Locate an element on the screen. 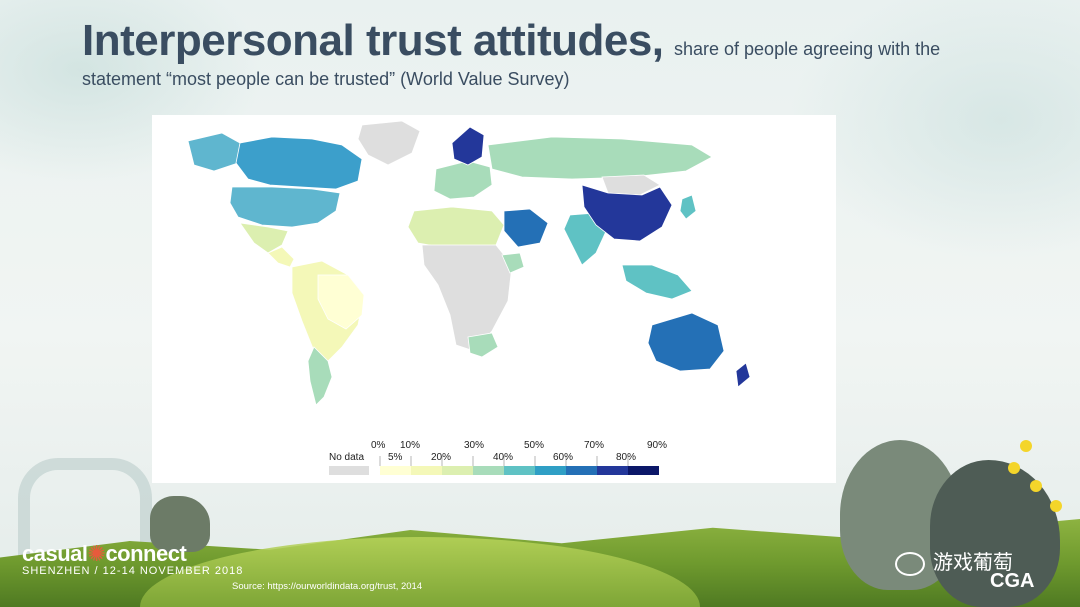  wechat-name: 游戏葡萄 is located at coordinates (973, 563).